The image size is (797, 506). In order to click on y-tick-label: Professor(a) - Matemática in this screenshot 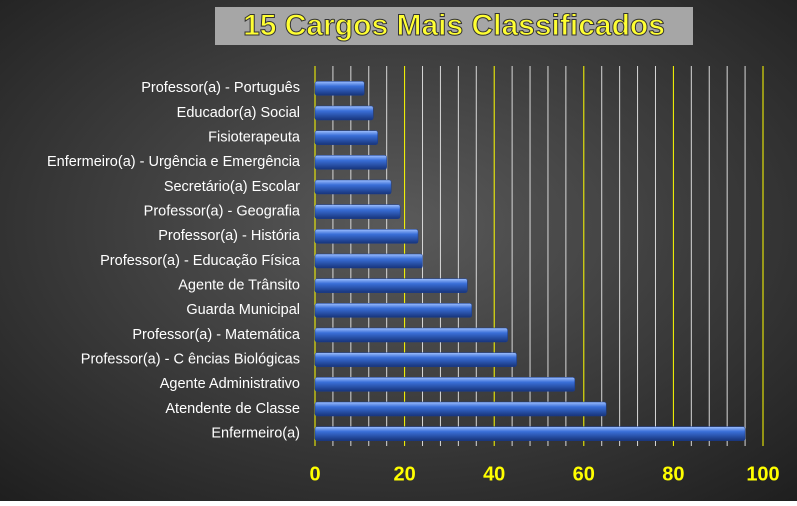, I will do `click(216, 335)`.